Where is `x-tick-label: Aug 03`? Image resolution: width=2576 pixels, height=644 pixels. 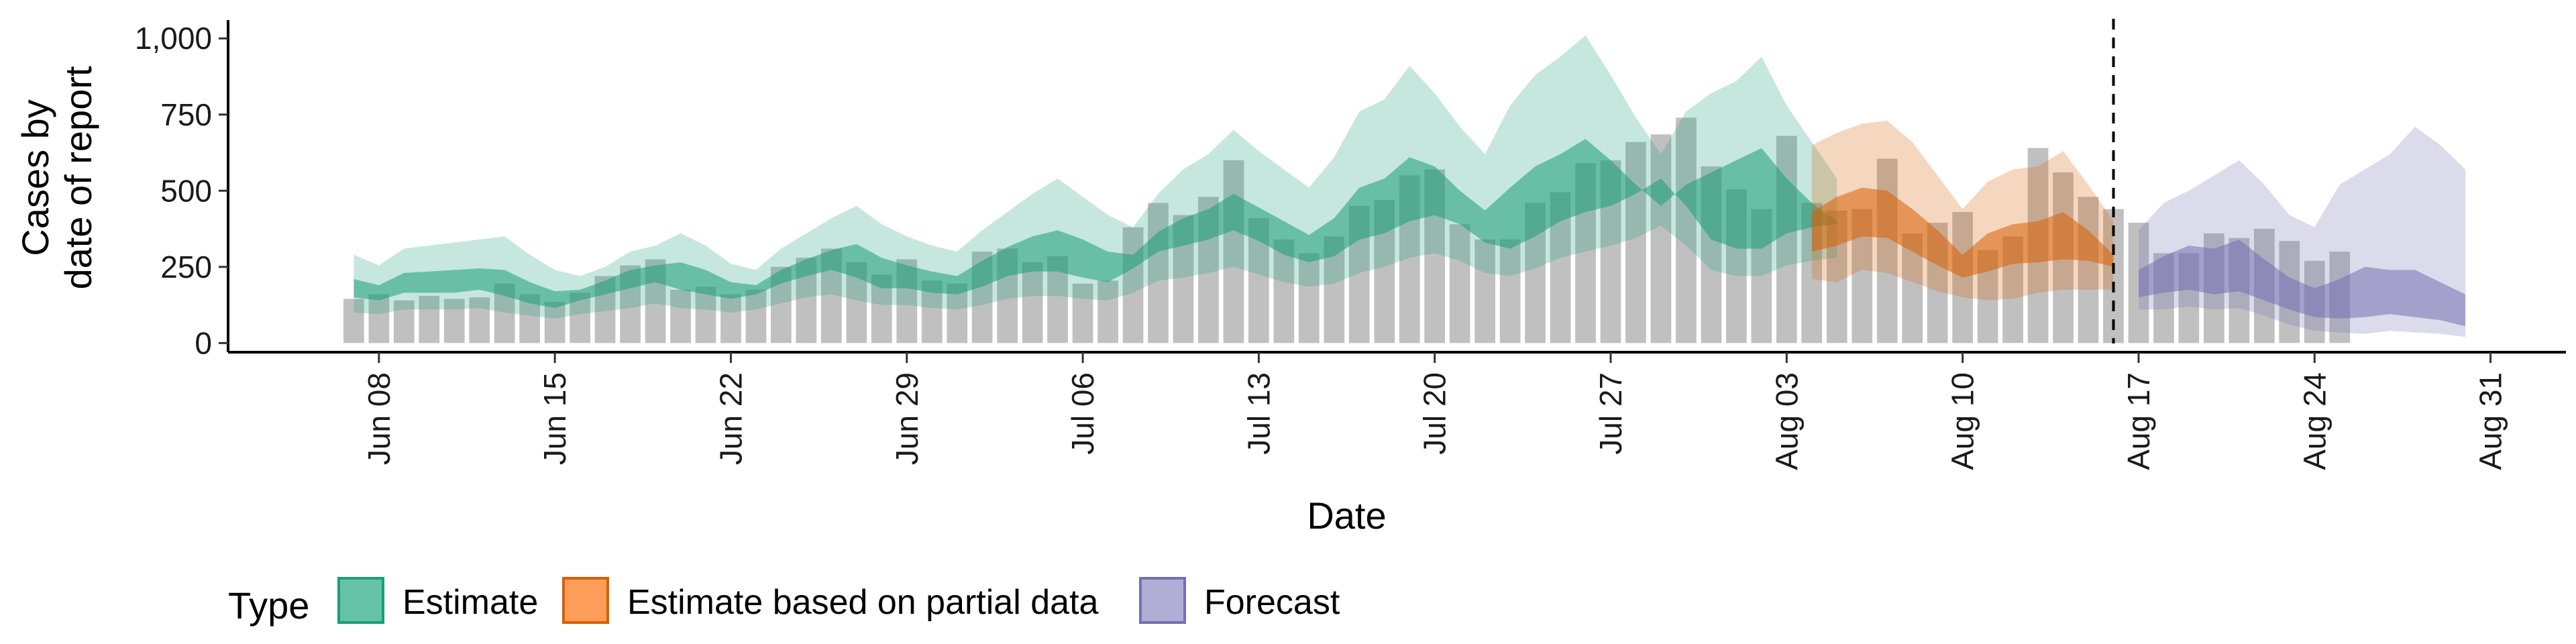
x-tick-label: Aug 03 is located at coordinates (1786, 421).